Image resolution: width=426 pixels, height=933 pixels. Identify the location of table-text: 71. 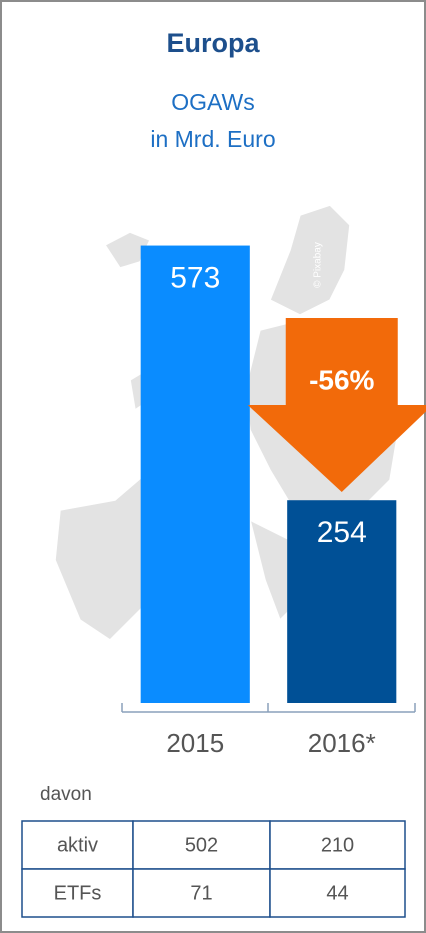
(201, 893).